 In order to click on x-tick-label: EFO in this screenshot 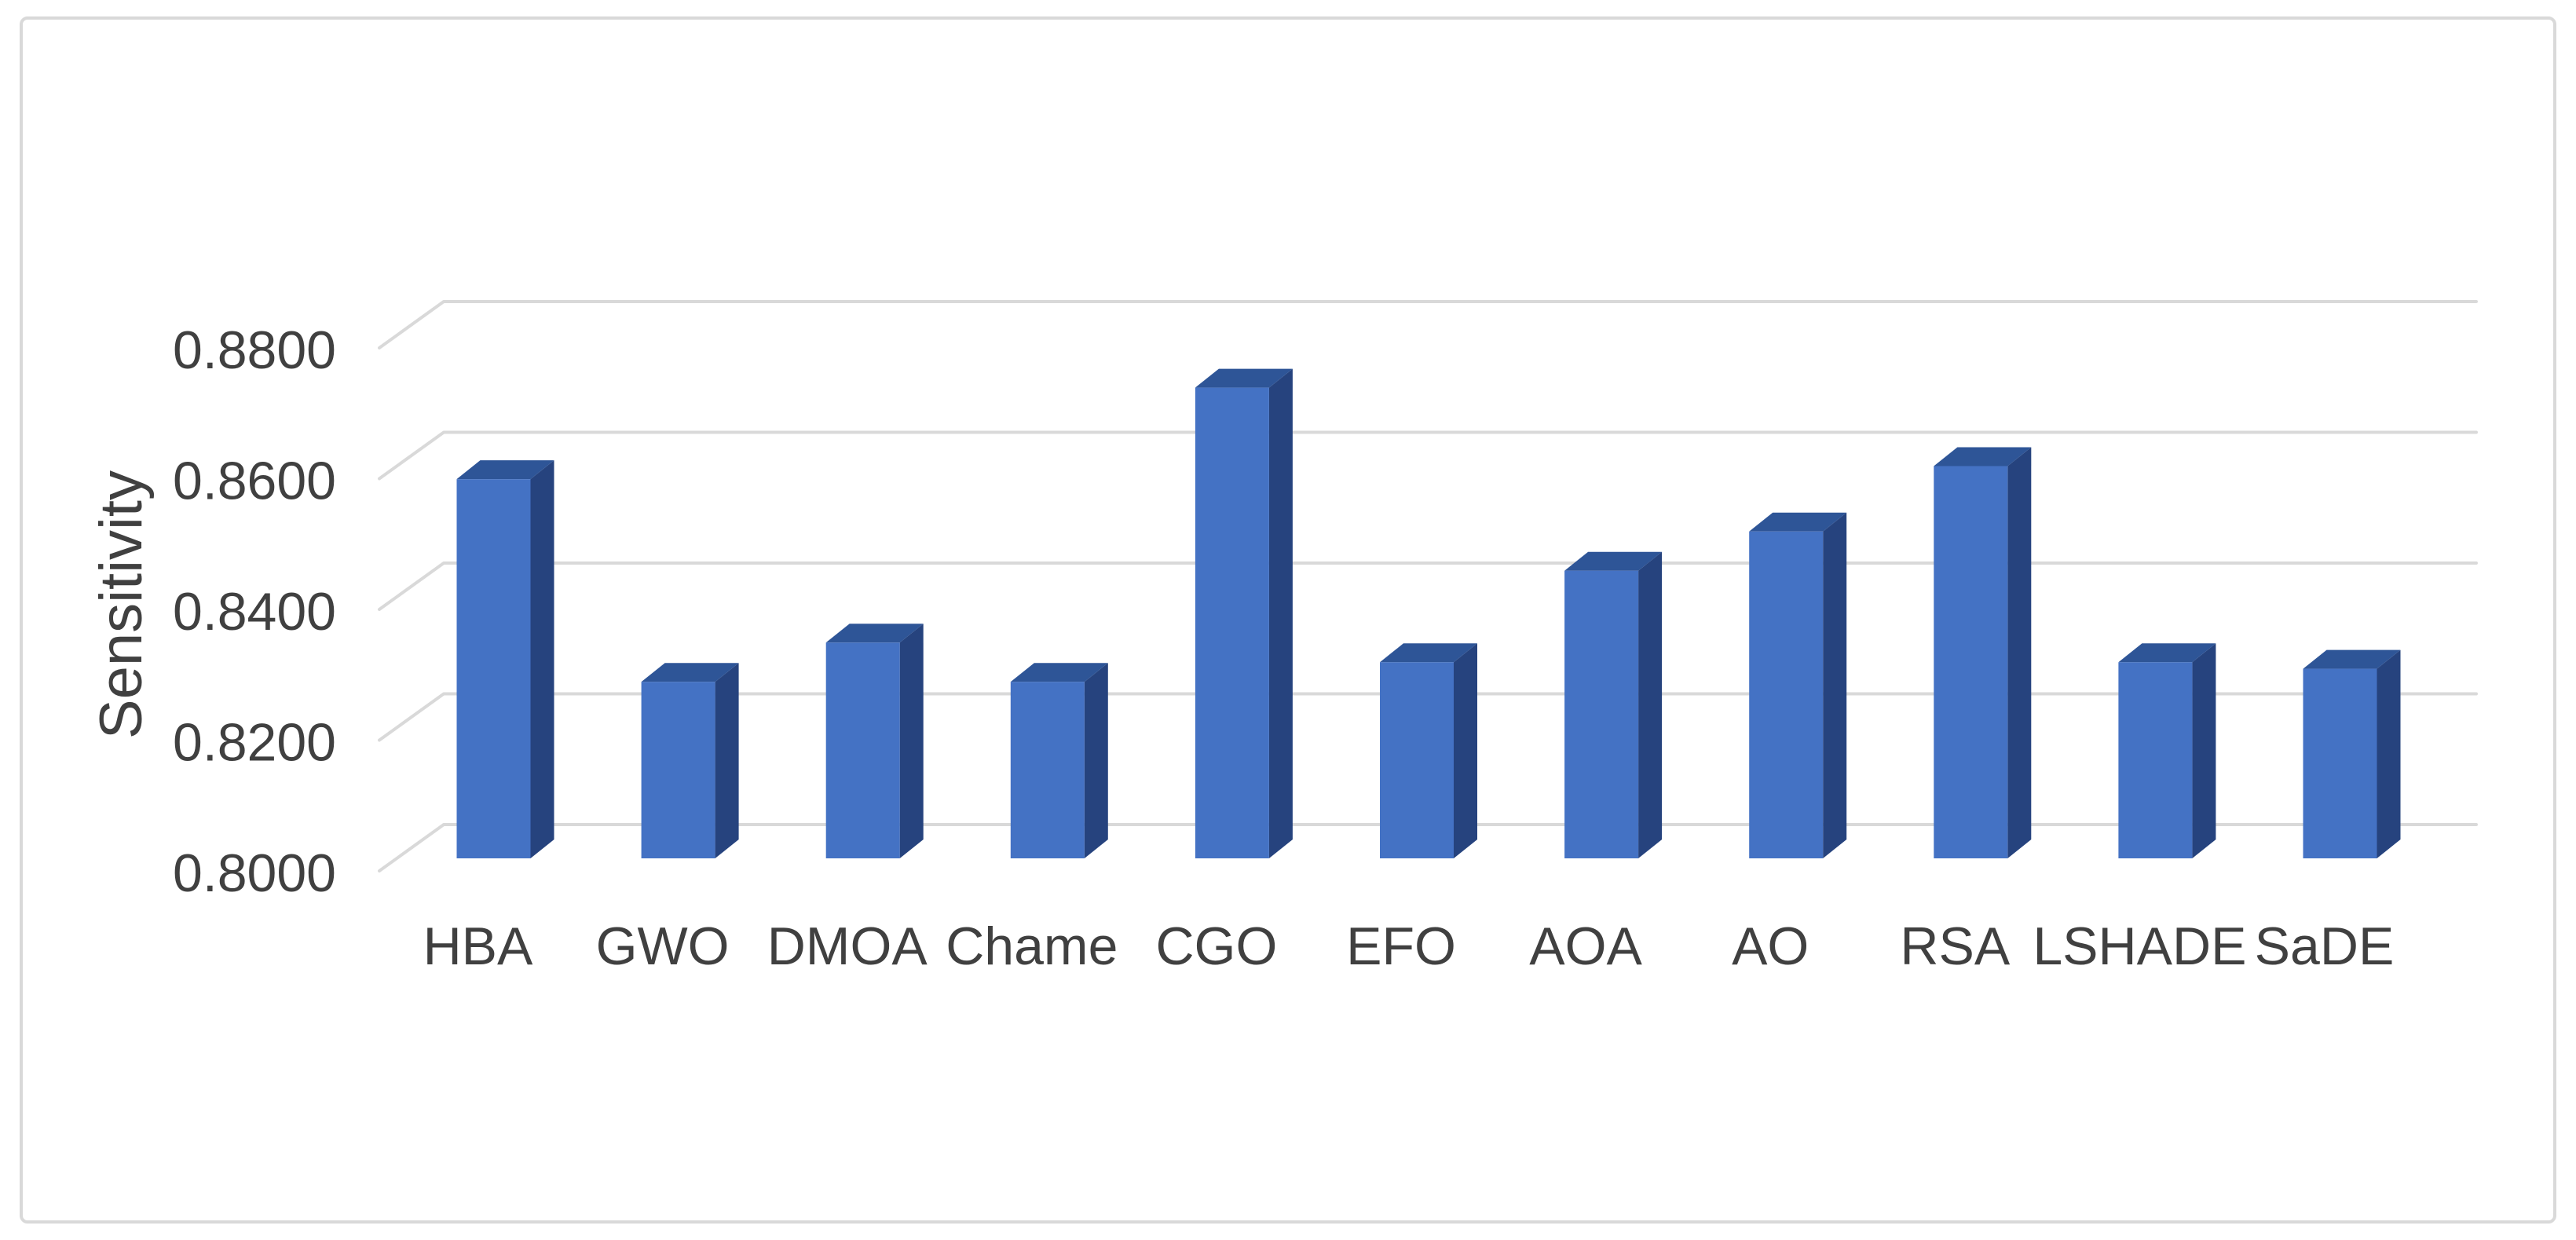, I will do `click(1401, 946)`.